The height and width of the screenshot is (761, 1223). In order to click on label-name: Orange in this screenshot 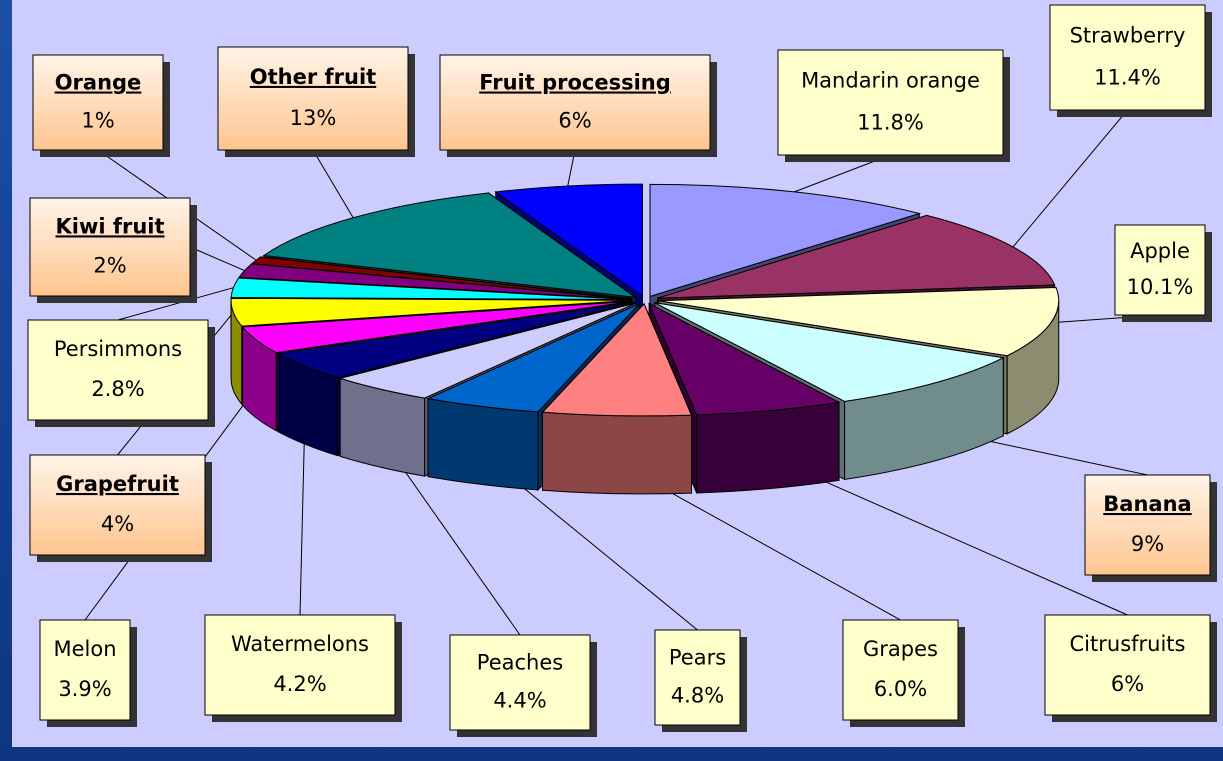, I will do `click(98, 83)`.